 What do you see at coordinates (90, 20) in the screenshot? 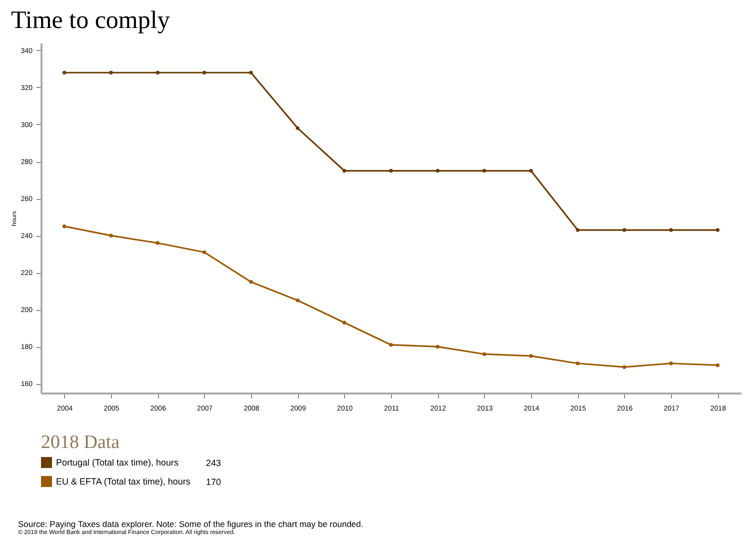
I see `chart-title: Time to comply` at bounding box center [90, 20].